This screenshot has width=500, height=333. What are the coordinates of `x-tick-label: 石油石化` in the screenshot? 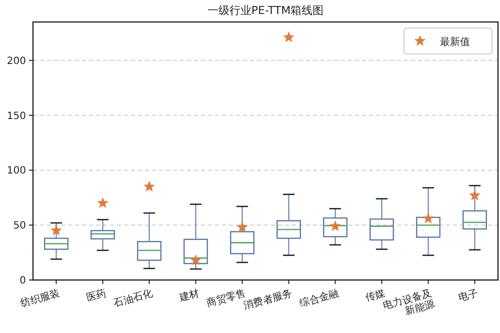 It's located at (133, 298).